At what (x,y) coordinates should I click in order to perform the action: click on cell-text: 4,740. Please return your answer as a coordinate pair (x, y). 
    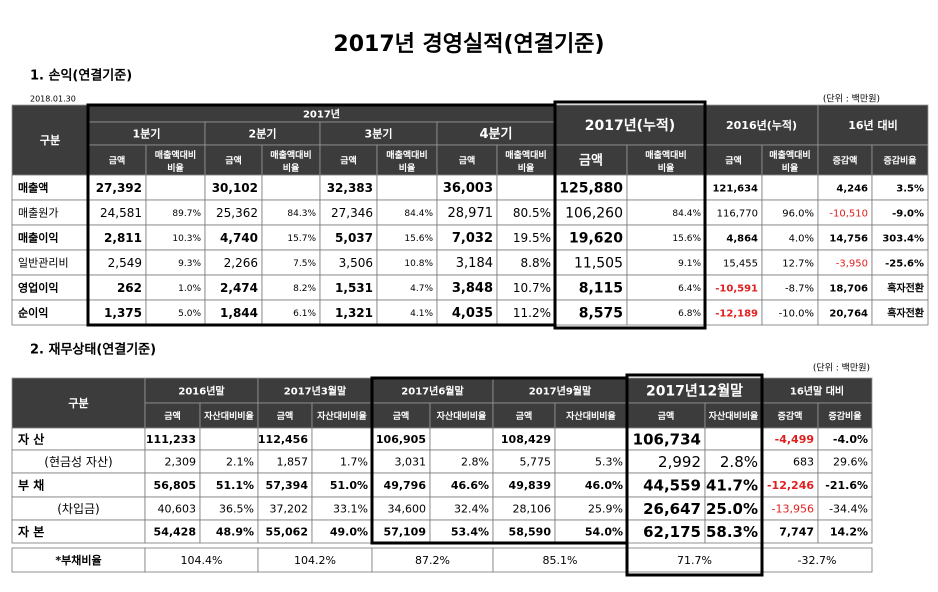
    Looking at the image, I should click on (239, 238).